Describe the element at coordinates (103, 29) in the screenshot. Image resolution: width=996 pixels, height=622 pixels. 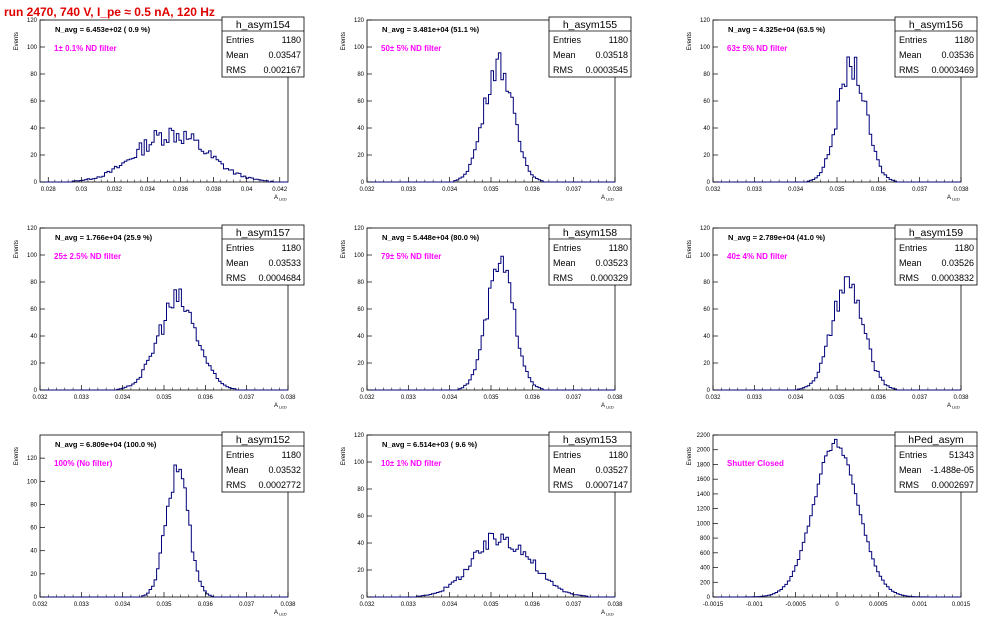
I see `header-text: N_avg = 6.453e+02 ( 0.9 %)` at that location.